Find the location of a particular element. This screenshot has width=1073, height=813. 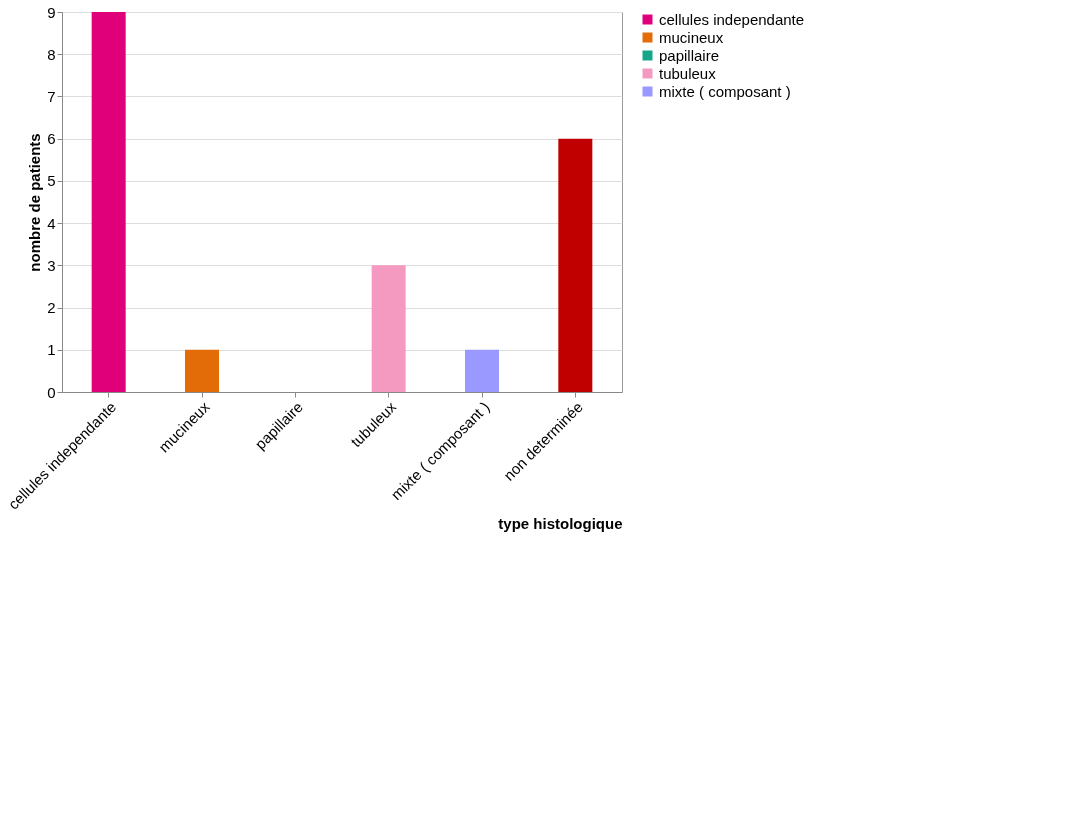

legend-label: mixte ( composant ) is located at coordinates (725, 91).